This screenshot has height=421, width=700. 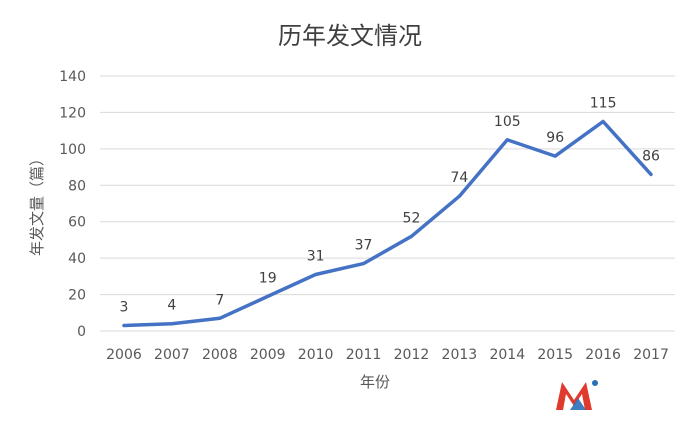 What do you see at coordinates (651, 156) in the screenshot?
I see `data-label: 86` at bounding box center [651, 156].